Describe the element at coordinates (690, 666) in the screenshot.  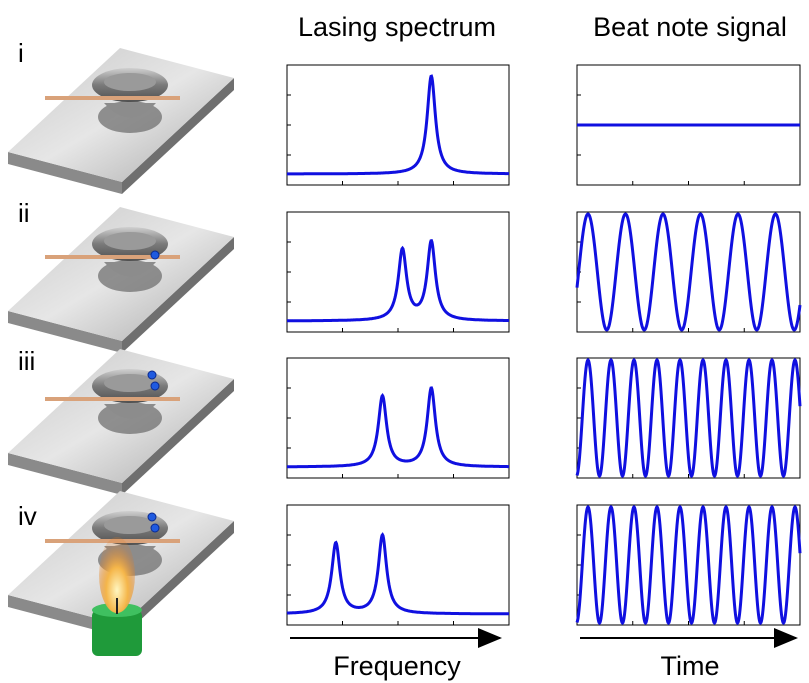
I see `axis-label: Time` at that location.